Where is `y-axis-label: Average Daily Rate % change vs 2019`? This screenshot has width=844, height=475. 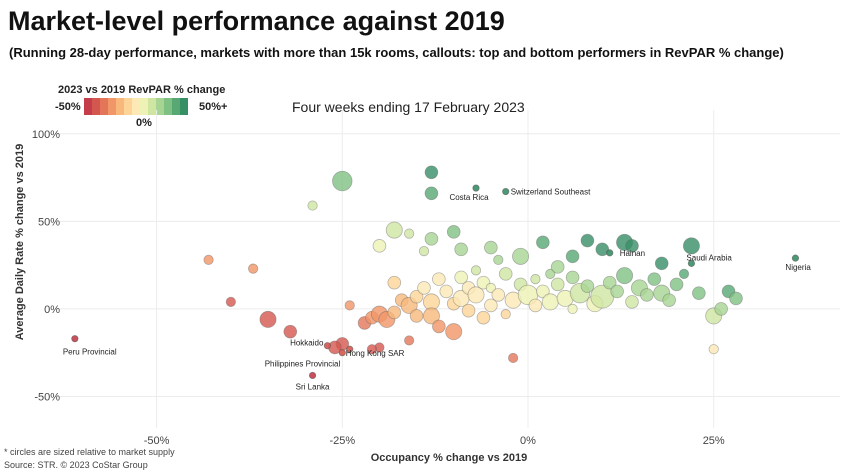
y-axis-label: Average Daily Rate % change vs 2019 is located at coordinates (20, 242).